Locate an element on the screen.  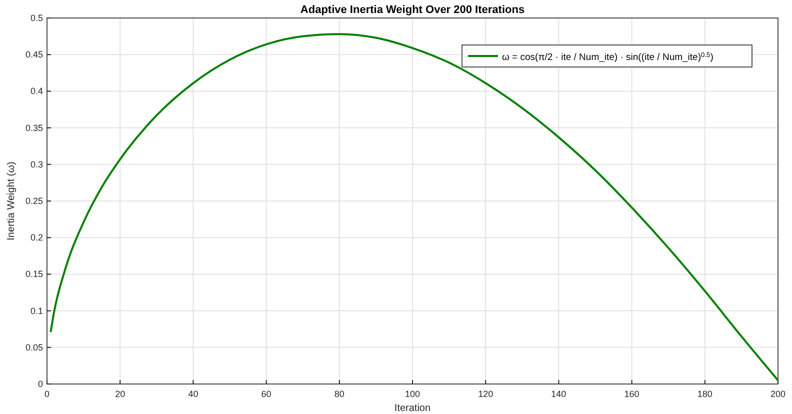
x-tick-label: 200 is located at coordinates (778, 394).